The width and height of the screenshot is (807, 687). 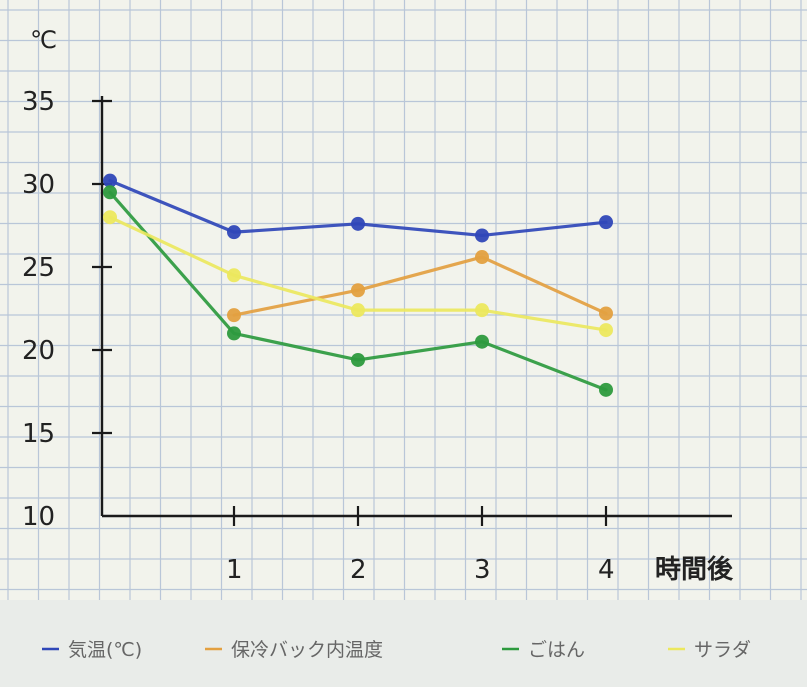 What do you see at coordinates (396, 650) in the screenshot?
I see `legend: 気温(℃) 保冷バック内温度 ごはん サラダ` at bounding box center [396, 650].